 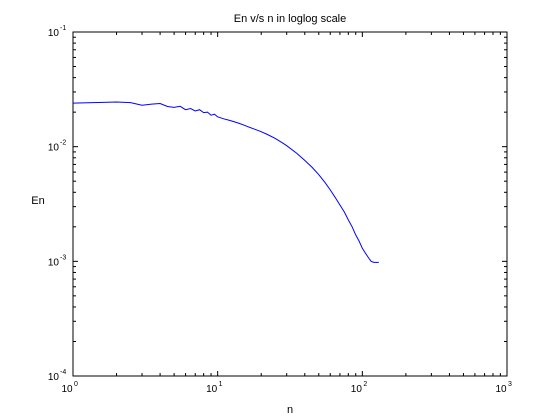 What do you see at coordinates (510, 384) in the screenshot?
I see `x-tick-exponent: 3` at bounding box center [510, 384].